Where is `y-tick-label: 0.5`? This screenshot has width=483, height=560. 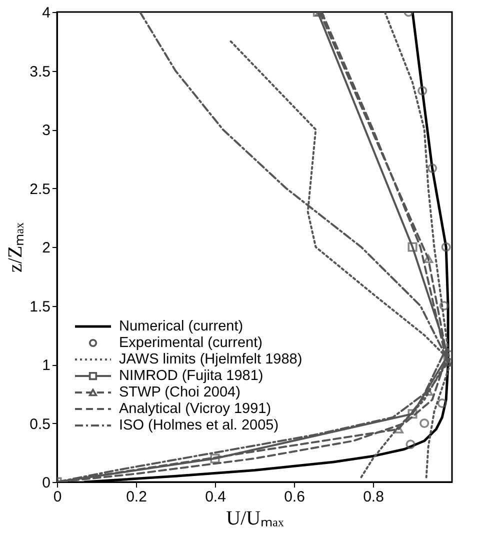 y-tick-label: 0.5 is located at coordinates (40, 424).